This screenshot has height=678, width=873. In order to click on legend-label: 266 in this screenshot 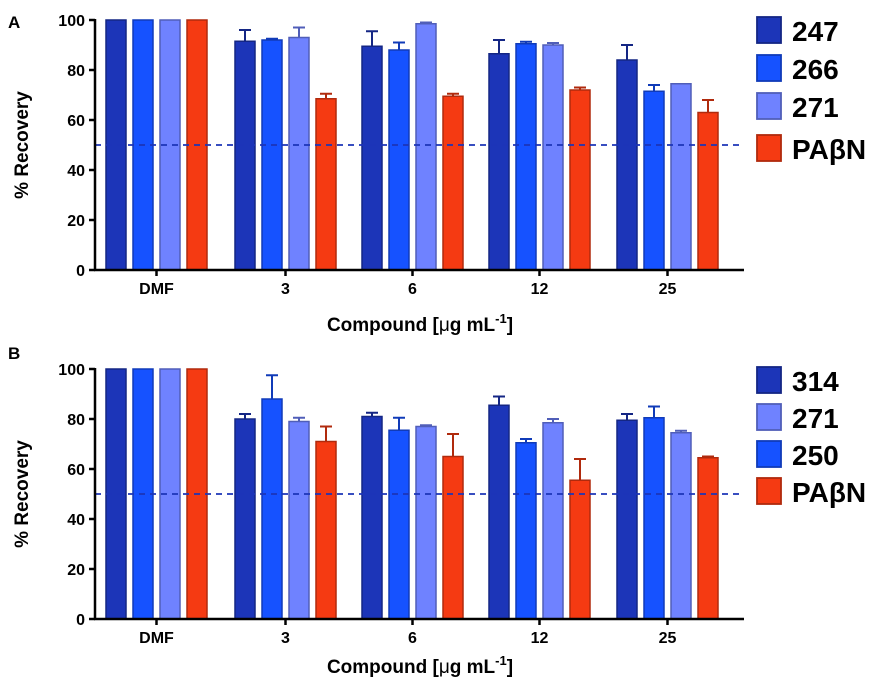, I will do `click(815, 69)`.